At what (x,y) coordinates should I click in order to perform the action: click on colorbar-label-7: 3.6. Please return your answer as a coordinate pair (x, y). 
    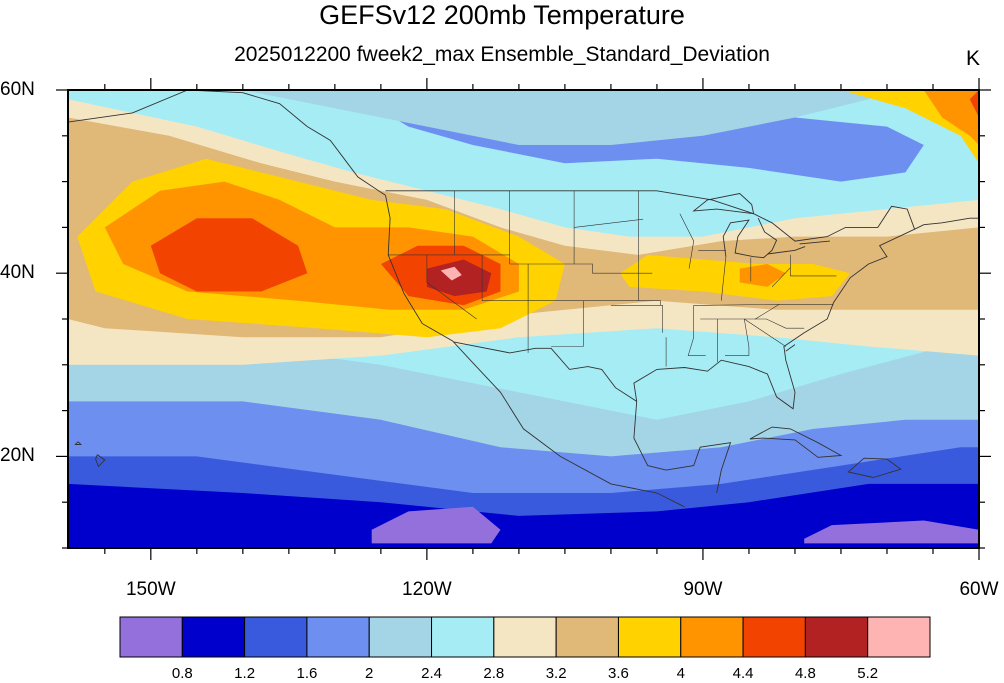
    Looking at the image, I should click on (618, 673).